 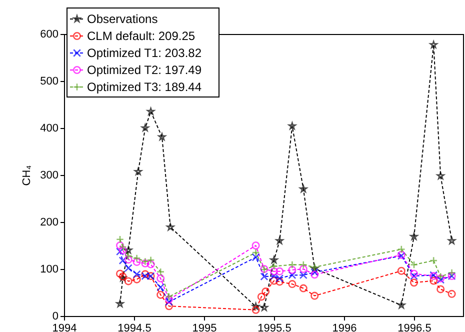 I want to click on legend-label: Observations, so click(x=122, y=19).